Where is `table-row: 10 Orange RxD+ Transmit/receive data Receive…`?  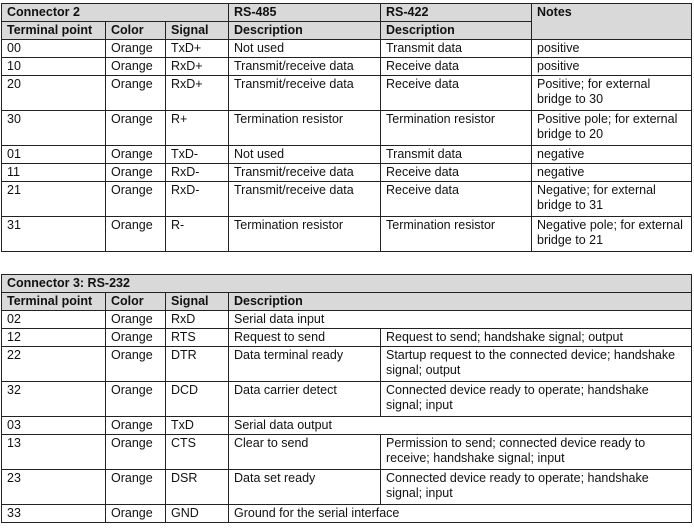
table-row: 10 Orange RxD+ Transmit/receive data Receive… is located at coordinates (347, 66).